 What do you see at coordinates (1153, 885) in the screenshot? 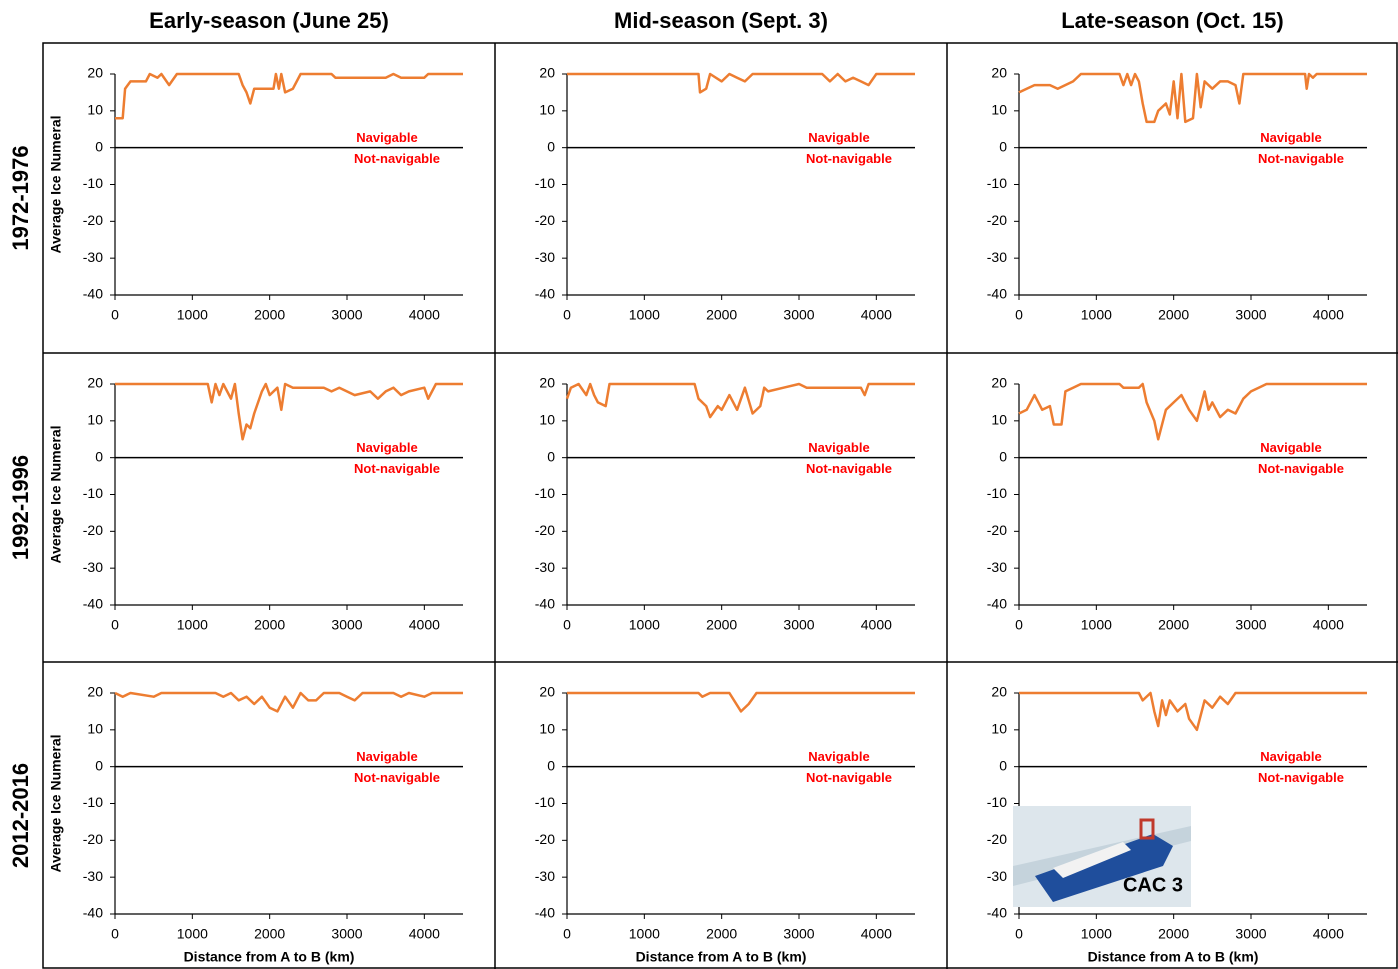
I see `inset-label: CAC 3` at bounding box center [1153, 885].